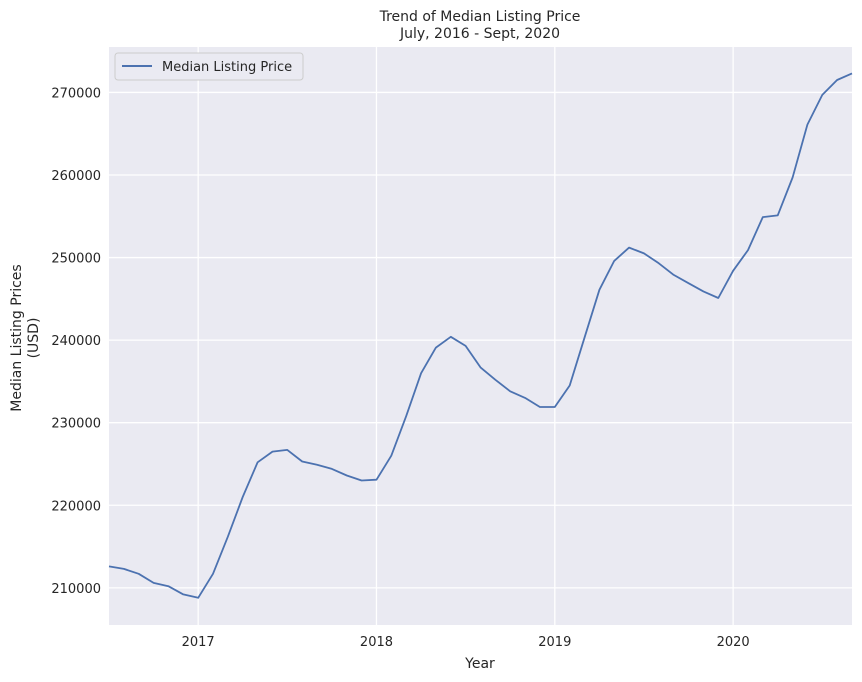 The image size is (862, 682). I want to click on y-axis-label-unit: (USD), so click(34, 338).